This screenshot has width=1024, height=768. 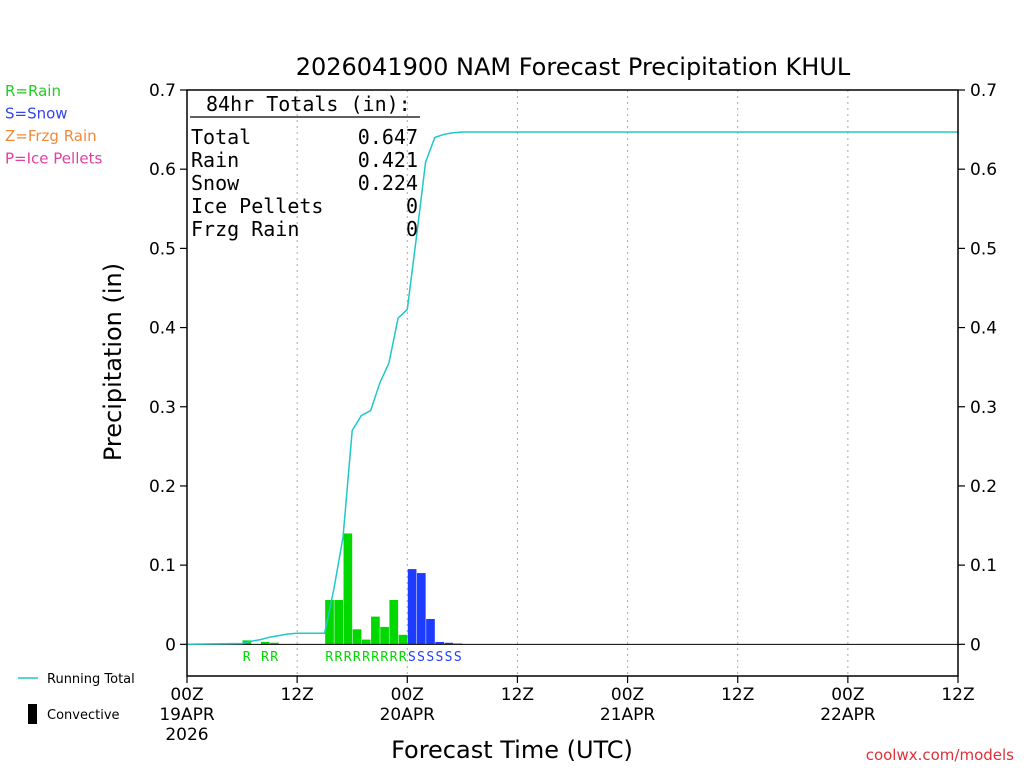 What do you see at coordinates (113, 362) in the screenshot?
I see `y-axis-label: Precipitation (in)` at bounding box center [113, 362].